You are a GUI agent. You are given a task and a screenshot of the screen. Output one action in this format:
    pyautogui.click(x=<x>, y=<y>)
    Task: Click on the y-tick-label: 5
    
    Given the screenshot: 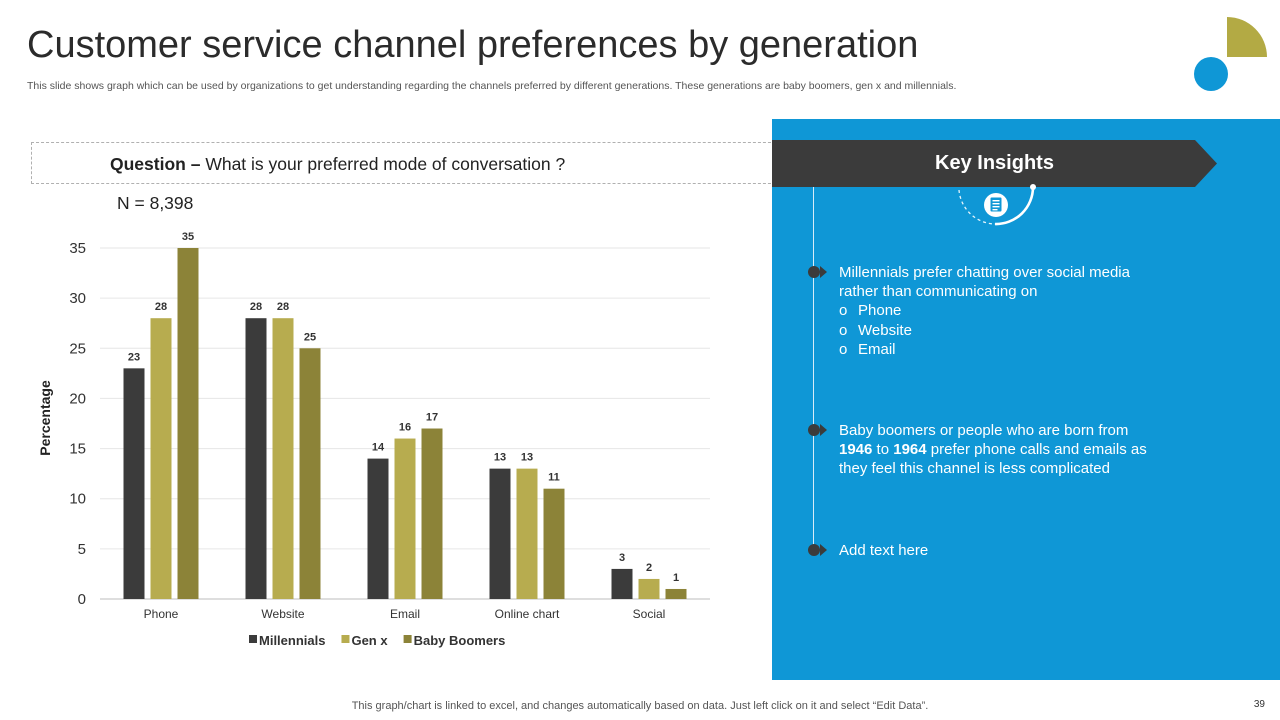 What is the action you would take?
    pyautogui.click(x=82, y=549)
    